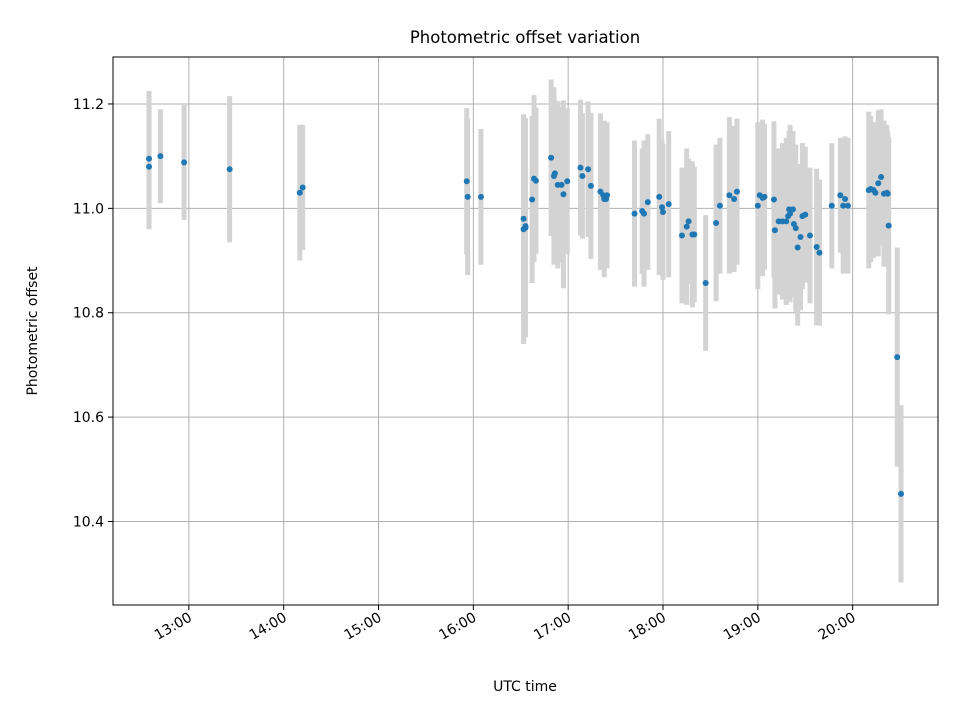 This screenshot has width=960, height=720. I want to click on y-axis-ticks: 10.4 10.6 10.8 11.0 11.2, so click(93, 313).